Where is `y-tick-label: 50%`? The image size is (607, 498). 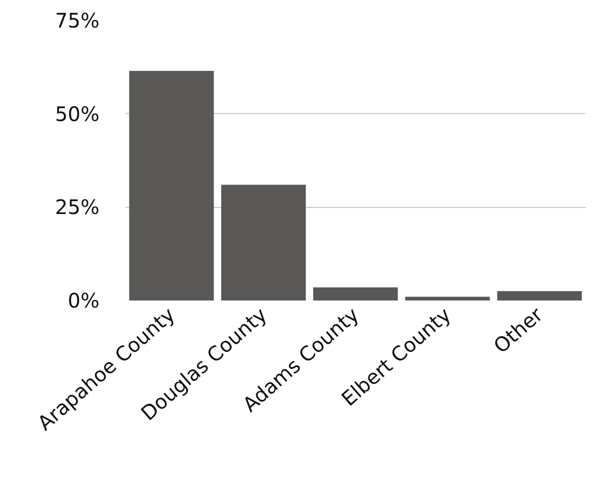 y-tick-label: 50% is located at coordinates (77, 114).